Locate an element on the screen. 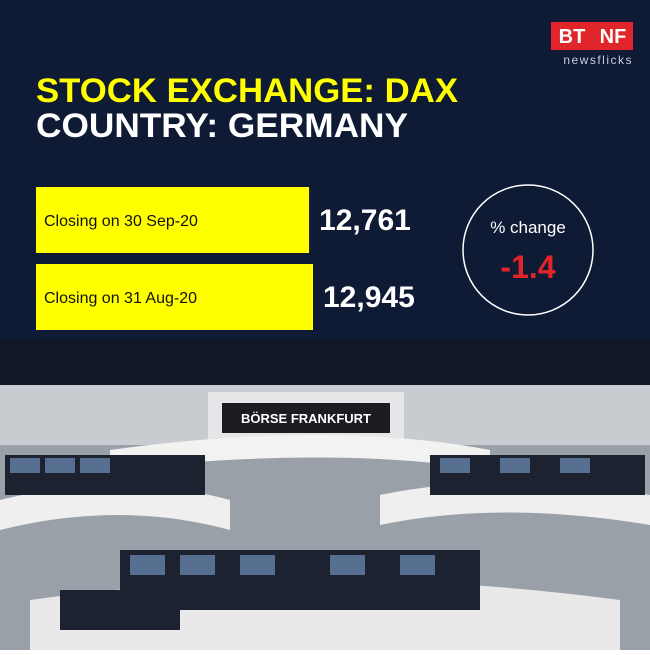 This screenshot has height=655, width=650. tagline: newsflicks is located at coordinates (598, 60).